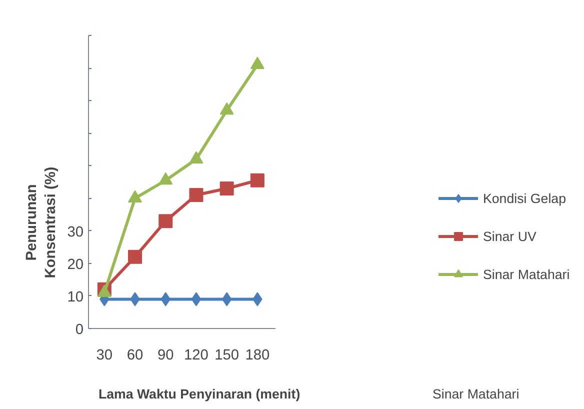 Image resolution: width=584 pixels, height=409 pixels. I want to click on x-tick-label: 60, so click(135, 356).